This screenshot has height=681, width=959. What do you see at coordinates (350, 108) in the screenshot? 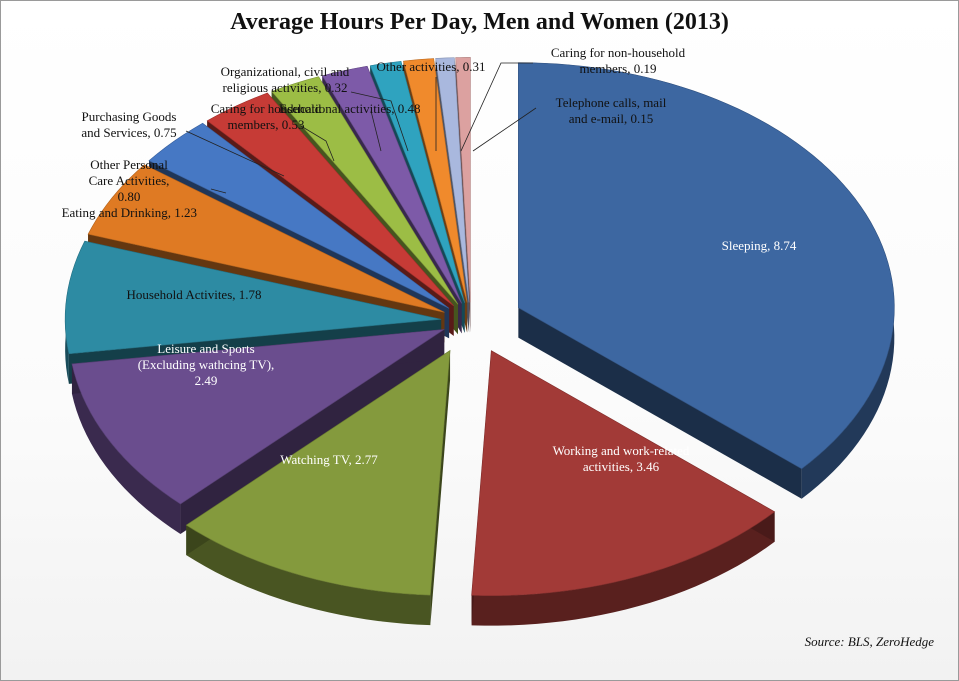
I see `slice-label-educational-activities: Educational activities, 0.48` at bounding box center [350, 108].